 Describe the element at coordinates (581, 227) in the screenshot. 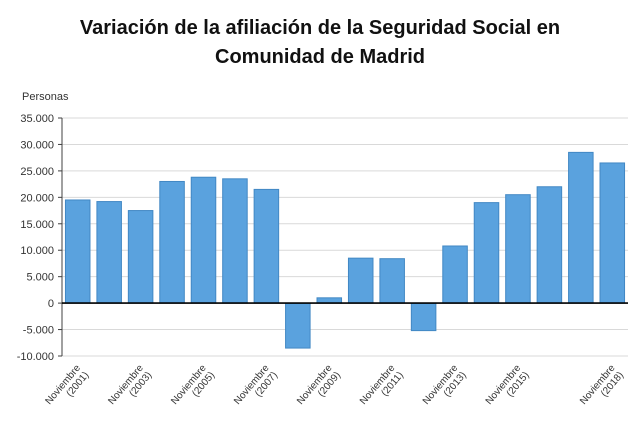

I see `bar-2017` at that location.